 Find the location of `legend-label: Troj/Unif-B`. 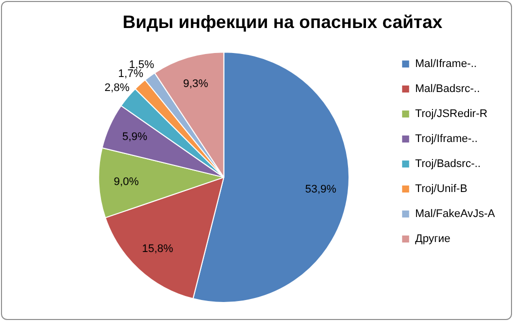

legend-label: Troj/Unif-B is located at coordinates (441, 189).